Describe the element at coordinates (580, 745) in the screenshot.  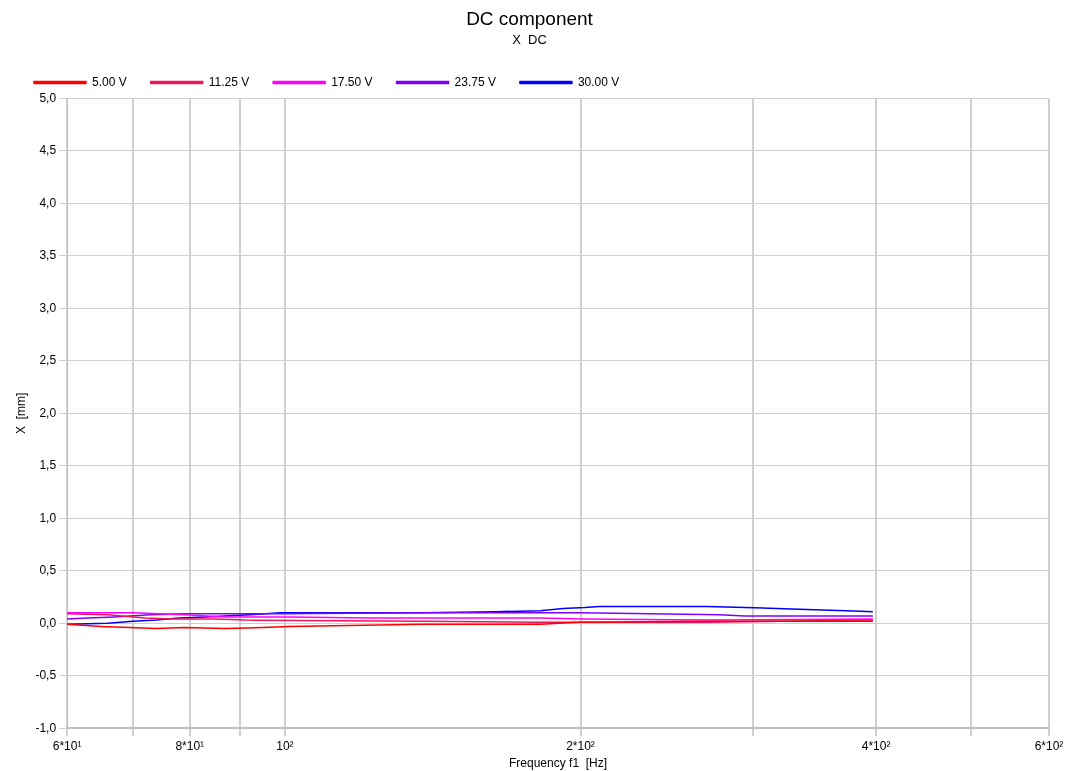
I see `x-tick-label: 2*10²` at that location.